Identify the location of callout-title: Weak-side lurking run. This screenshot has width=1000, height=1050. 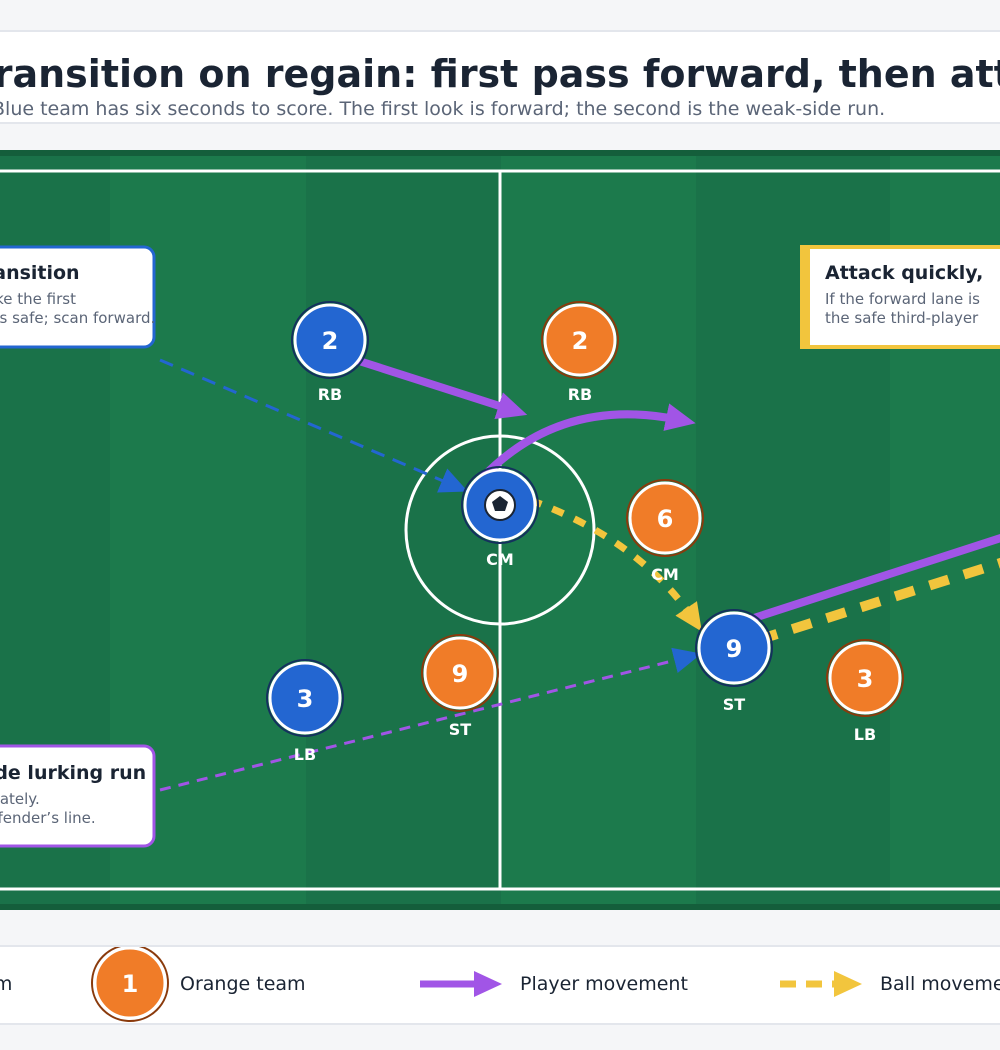
(73, 773).